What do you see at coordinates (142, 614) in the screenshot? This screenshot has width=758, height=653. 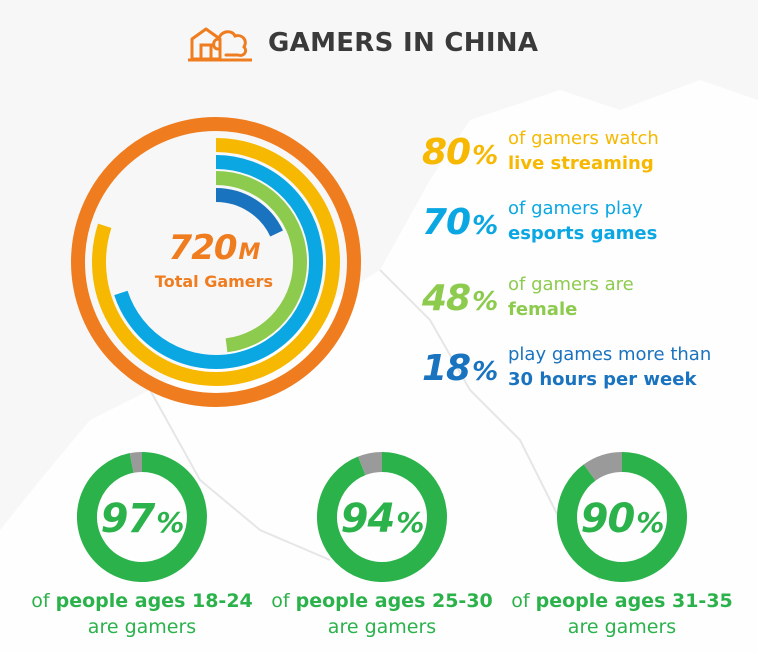 I see `donut-caption: of people ages 18-24 are gamers` at bounding box center [142, 614].